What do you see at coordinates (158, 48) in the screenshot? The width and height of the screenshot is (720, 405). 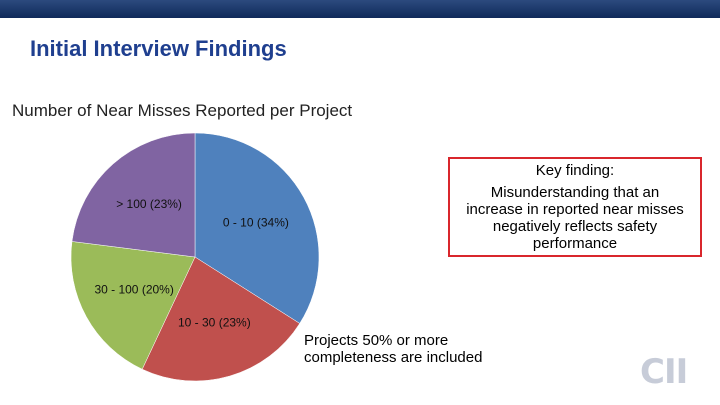 I see `slide-title: Initial Interview Findings` at bounding box center [158, 48].